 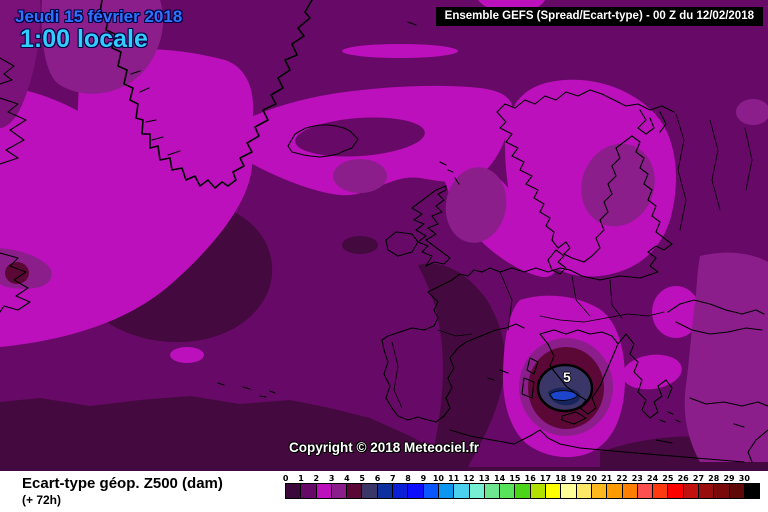 I want to click on scale-cell: 1, so click(x=307, y=486).